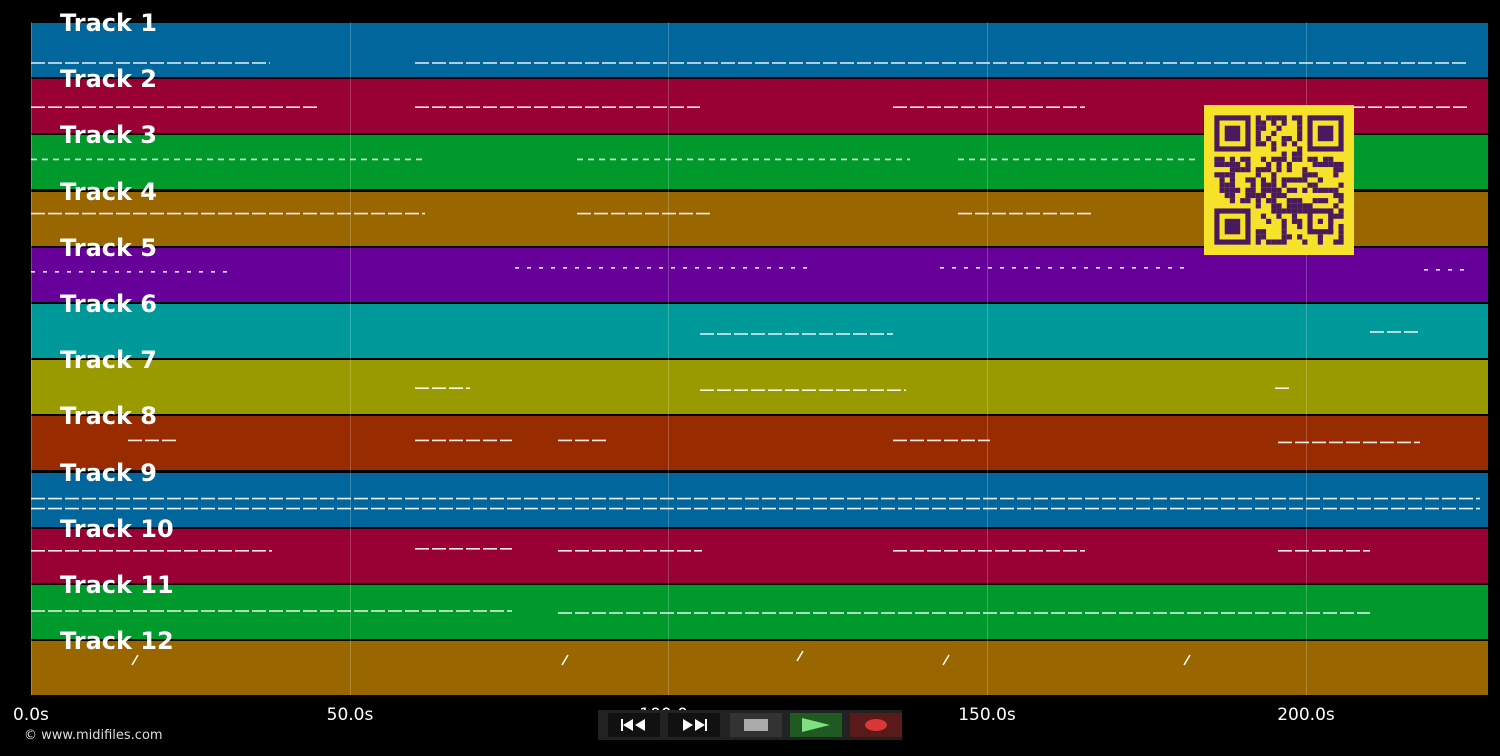 This screenshot has height=756, width=1500. I want to click on rewind-button, so click(634, 725).